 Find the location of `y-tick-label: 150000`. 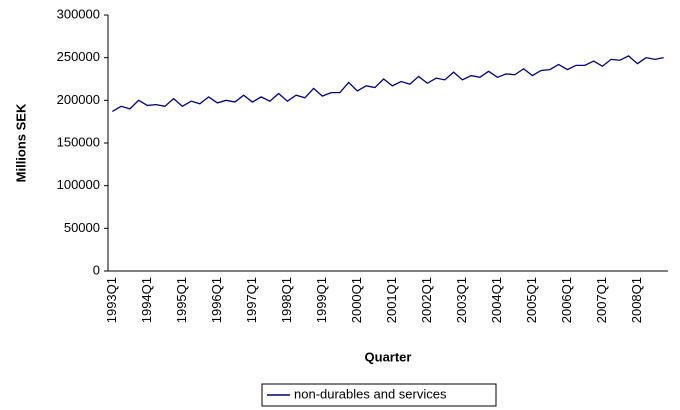

y-tick-label: 150000 is located at coordinates (78, 141).